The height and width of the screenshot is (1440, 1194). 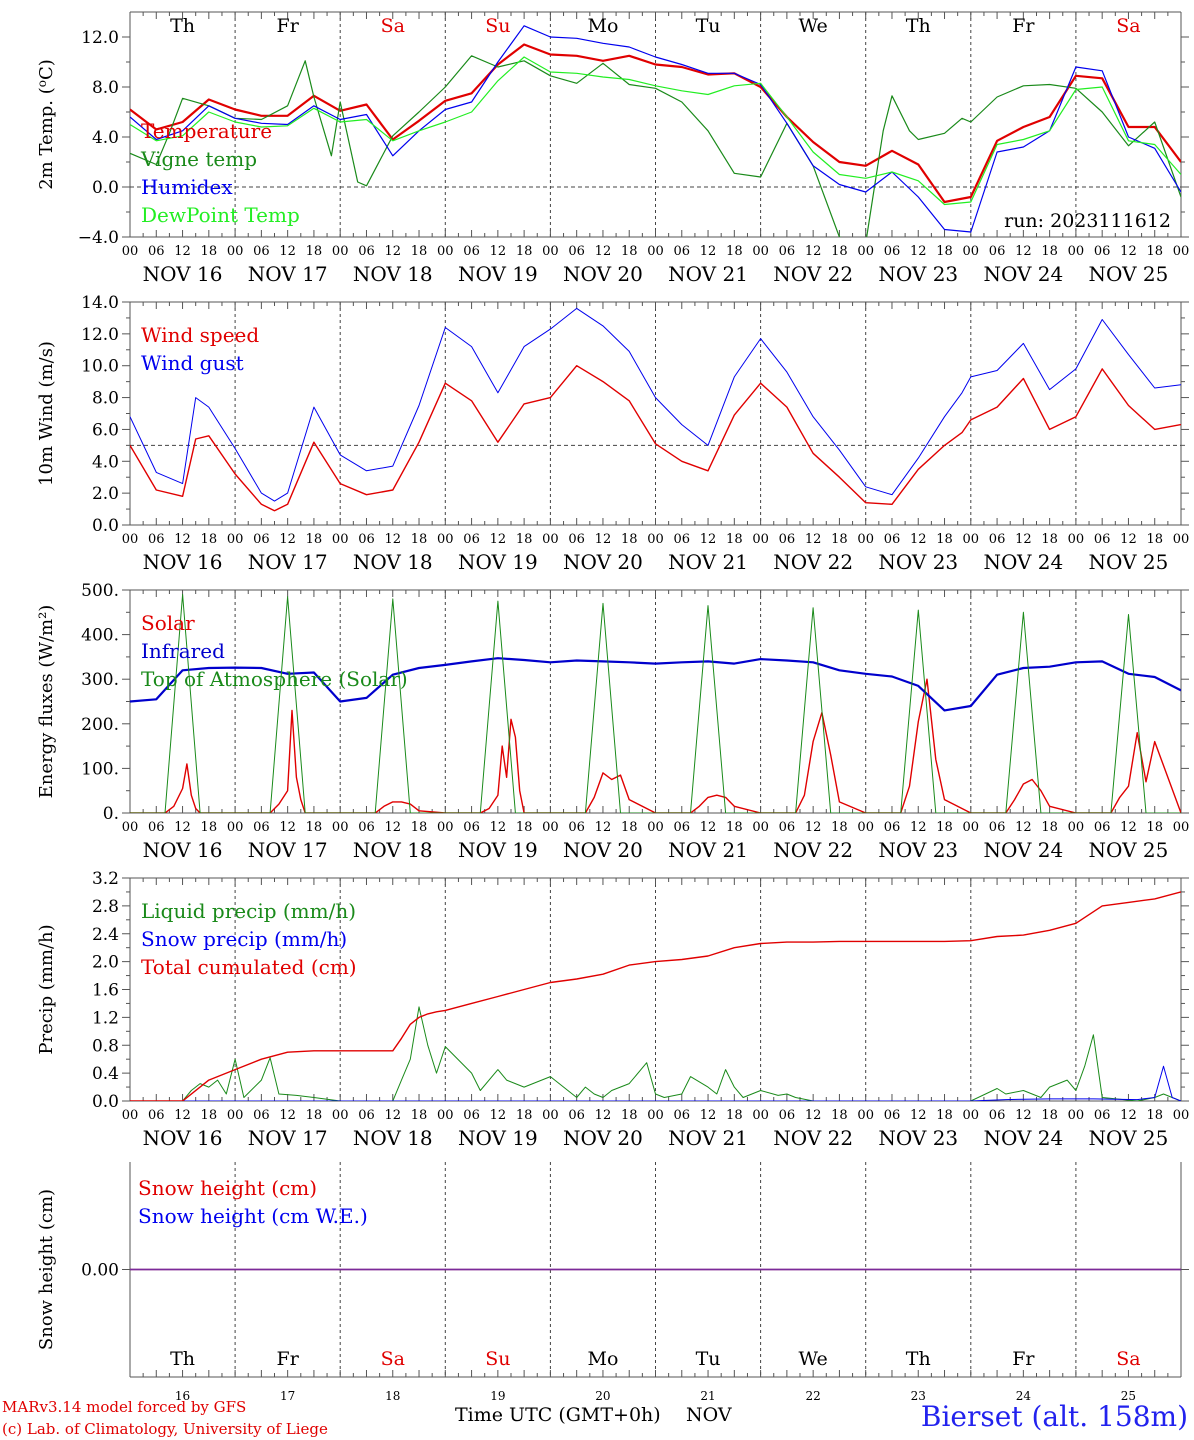 I want to click on day-number-label: 25, so click(x=1128, y=1396).